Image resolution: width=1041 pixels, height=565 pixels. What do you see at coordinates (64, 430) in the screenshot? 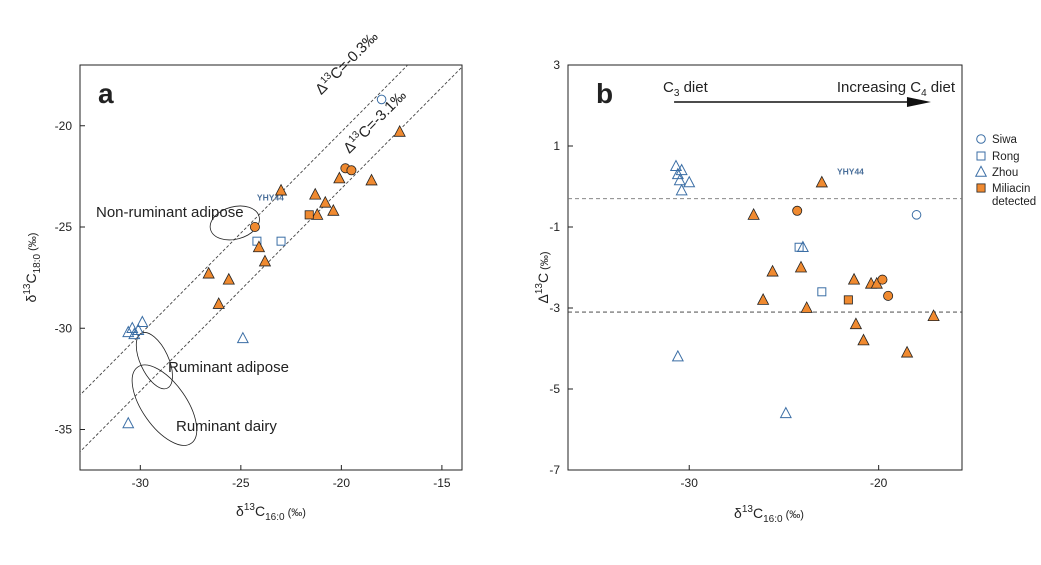
I see `panel-a-ytick-label: -35` at bounding box center [64, 430].